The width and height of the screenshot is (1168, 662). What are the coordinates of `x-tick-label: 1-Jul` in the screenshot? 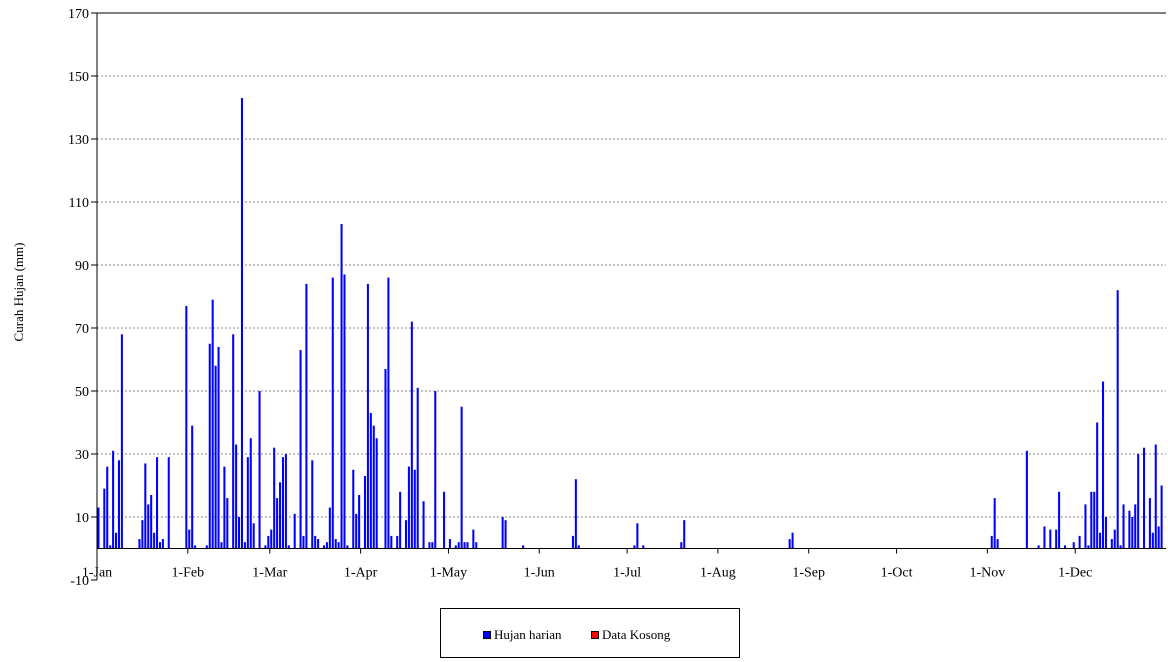 It's located at (627, 573).